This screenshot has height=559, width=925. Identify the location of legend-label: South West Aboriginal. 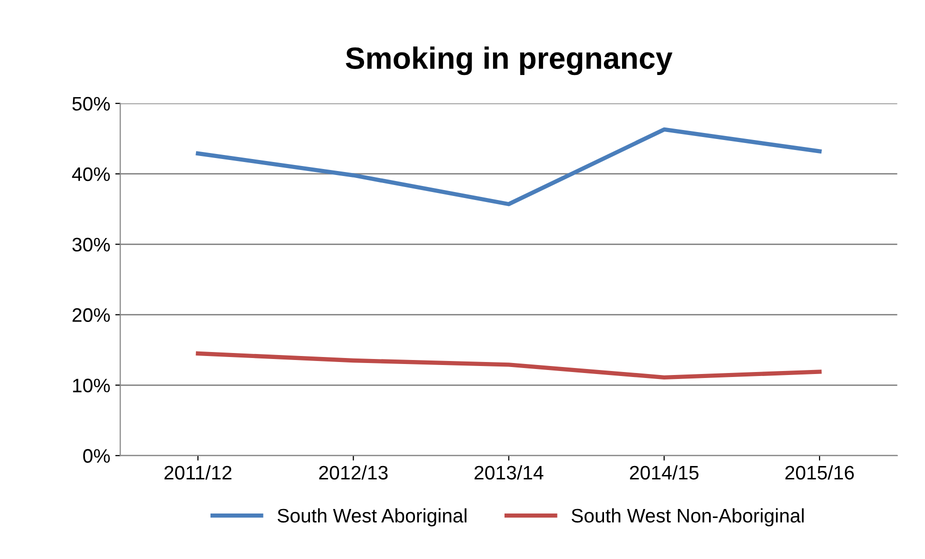
(372, 517).